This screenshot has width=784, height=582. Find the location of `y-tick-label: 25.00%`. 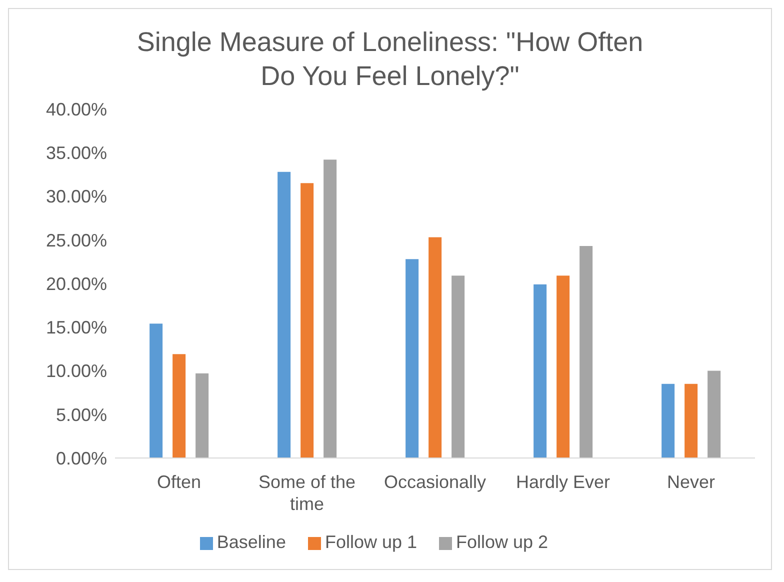

y-tick-label: 25.00% is located at coordinates (76, 240).